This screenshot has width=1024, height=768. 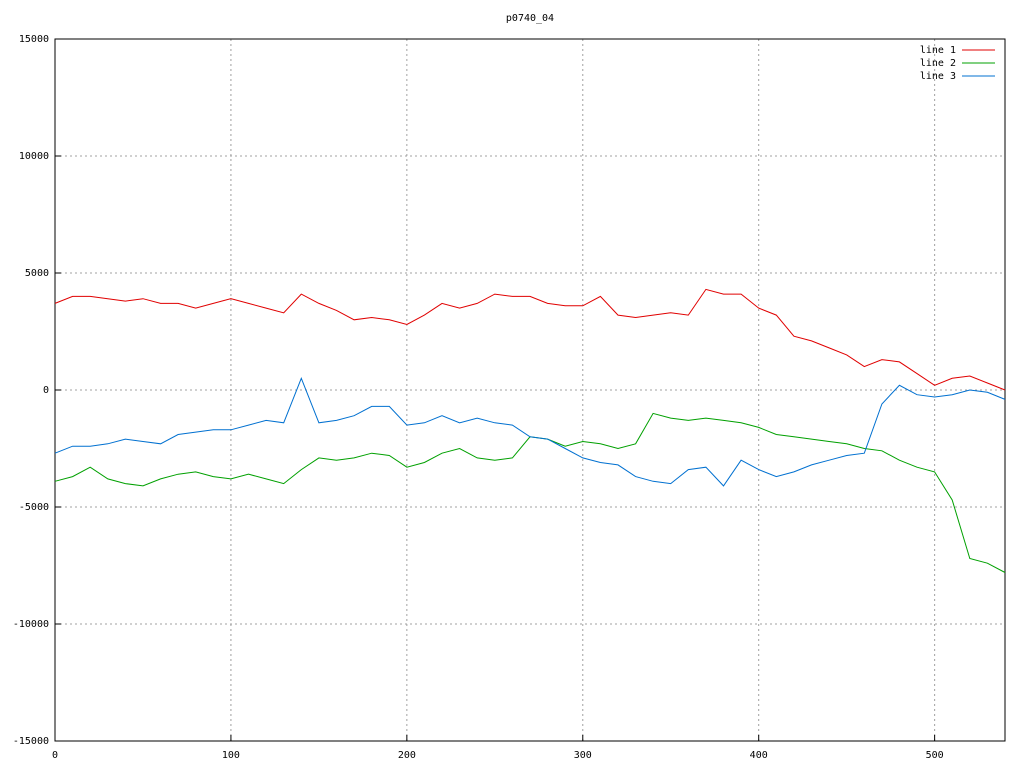 What do you see at coordinates (938, 50) in the screenshot?
I see `legend-label: line 1` at bounding box center [938, 50].